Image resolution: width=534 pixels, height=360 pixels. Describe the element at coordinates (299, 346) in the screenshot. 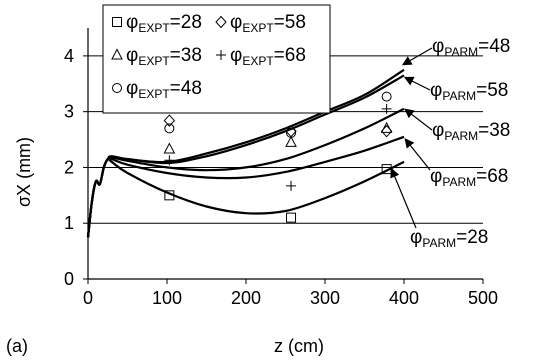

I see `x-axis-title: z (cm)` at that location.